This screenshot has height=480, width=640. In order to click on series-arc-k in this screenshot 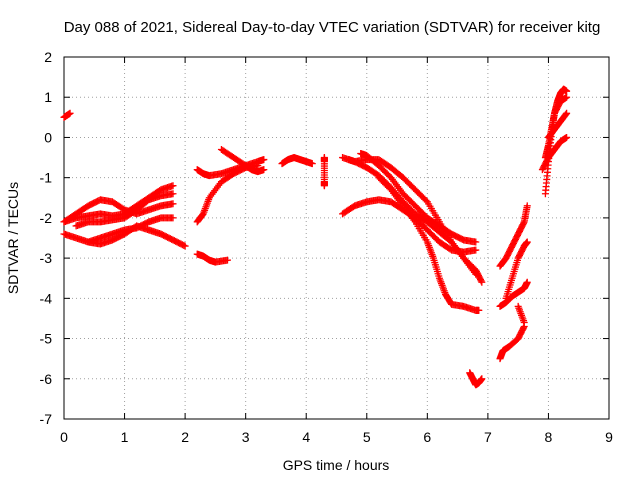, I will do `click(297, 161)`.